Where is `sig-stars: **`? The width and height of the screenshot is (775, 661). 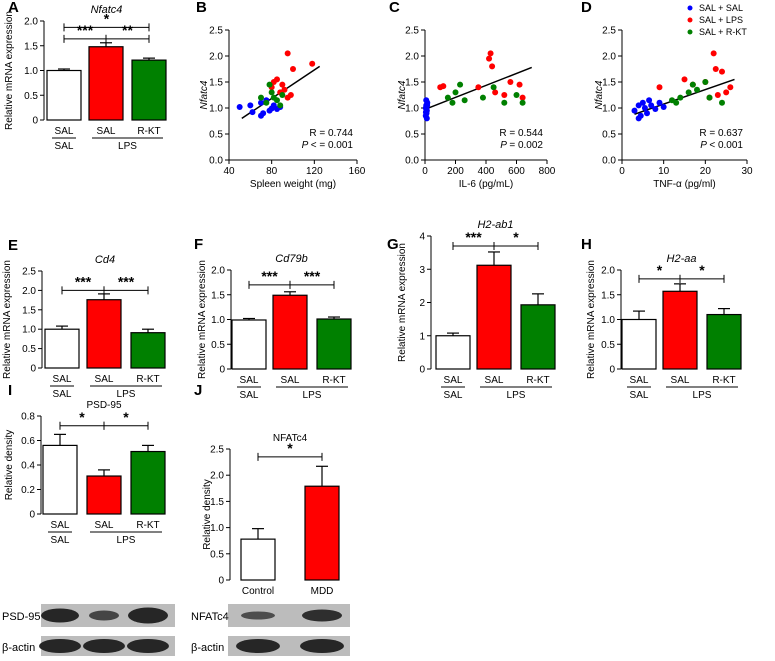 sig-stars: ** is located at coordinates (127, 30).